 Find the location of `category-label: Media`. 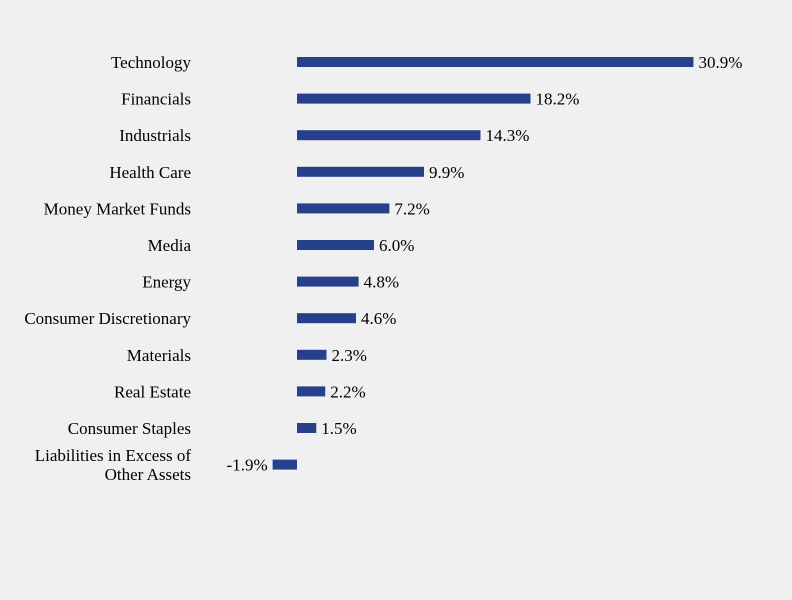

category-label: Media is located at coordinates (170, 245).